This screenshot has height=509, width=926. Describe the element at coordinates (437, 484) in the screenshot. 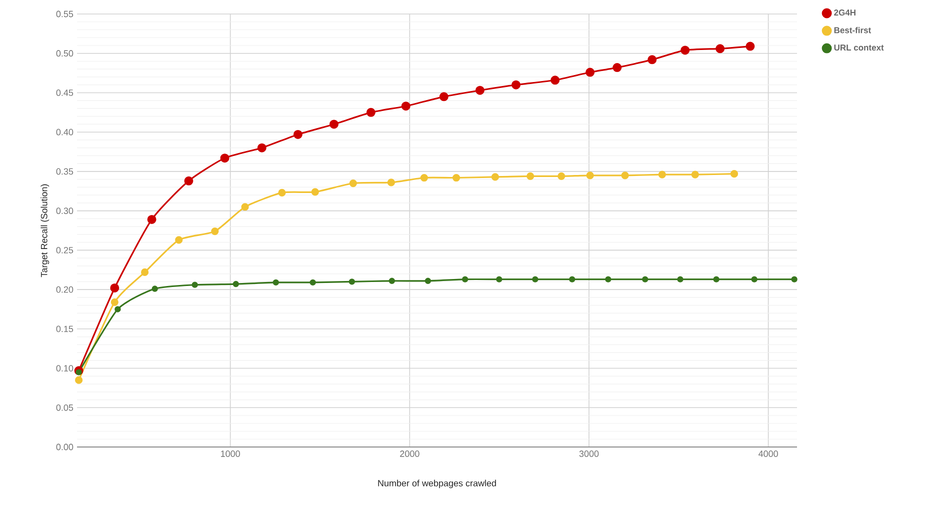

I see `x-axis-title: Number of webpages crawled` at that location.